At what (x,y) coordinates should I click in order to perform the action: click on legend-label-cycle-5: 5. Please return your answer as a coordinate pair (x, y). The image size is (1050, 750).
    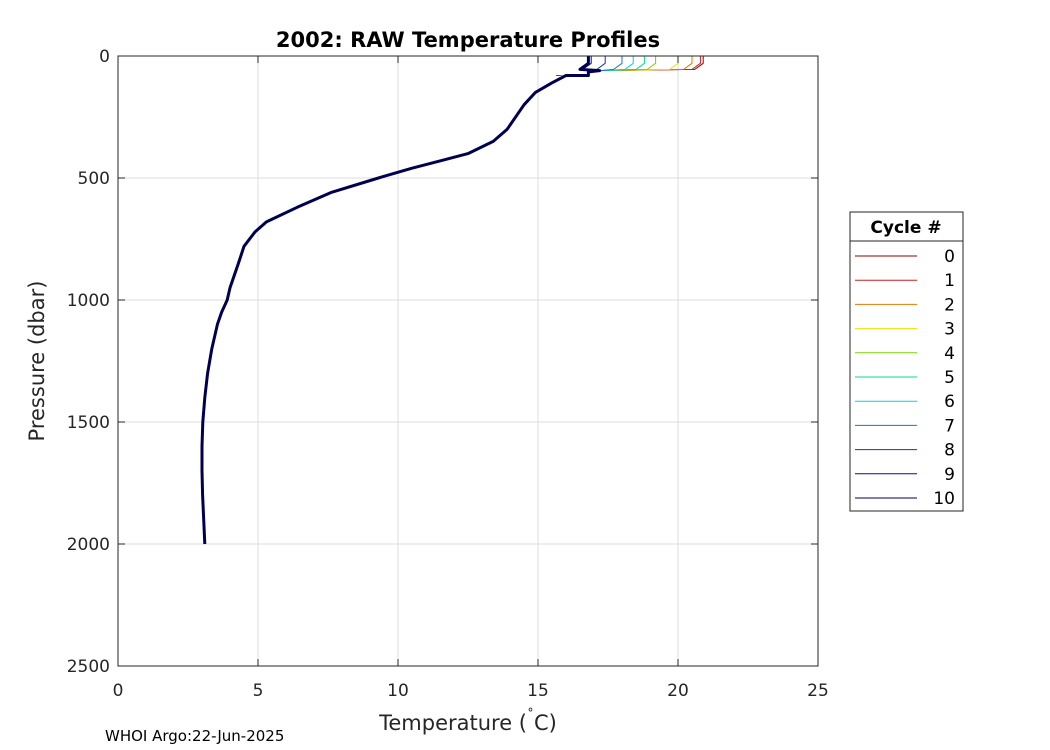
    Looking at the image, I should click on (949, 378).